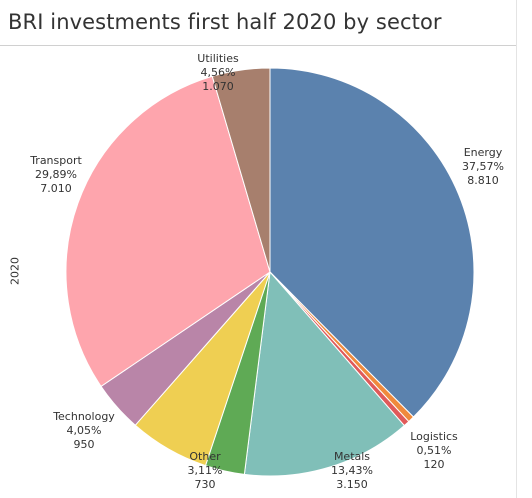  Describe the element at coordinates (205, 484) in the screenshot. I see `slice-label-other-value-label: 730` at that location.